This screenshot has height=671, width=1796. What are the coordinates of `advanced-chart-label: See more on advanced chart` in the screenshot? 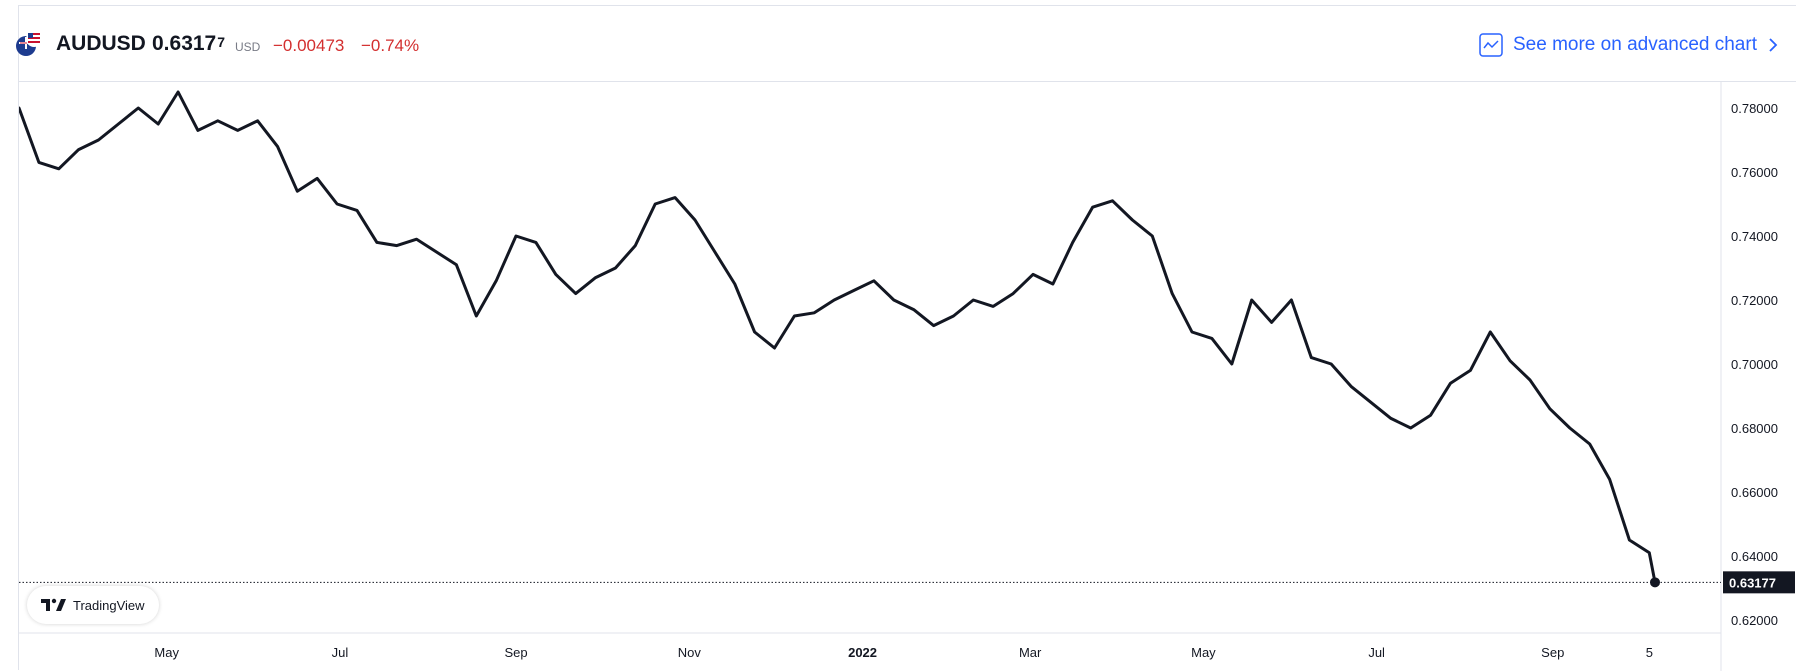 It's located at (1635, 44).